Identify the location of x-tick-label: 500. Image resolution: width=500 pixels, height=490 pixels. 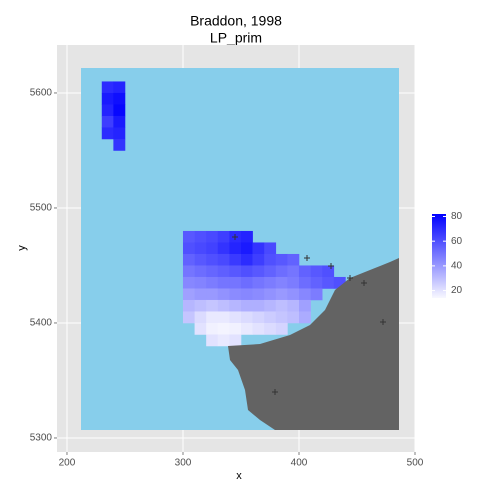
(415, 463).